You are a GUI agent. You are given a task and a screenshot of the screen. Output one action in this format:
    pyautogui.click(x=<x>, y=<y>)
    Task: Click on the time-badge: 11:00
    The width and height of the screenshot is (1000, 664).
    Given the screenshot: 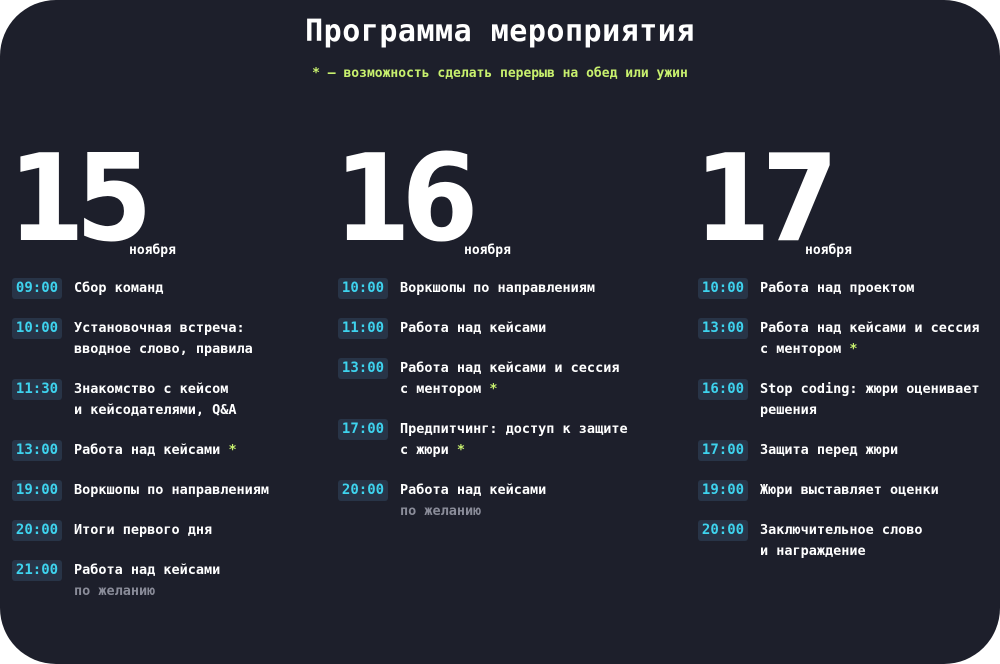 What is the action you would take?
    pyautogui.click(x=363, y=328)
    